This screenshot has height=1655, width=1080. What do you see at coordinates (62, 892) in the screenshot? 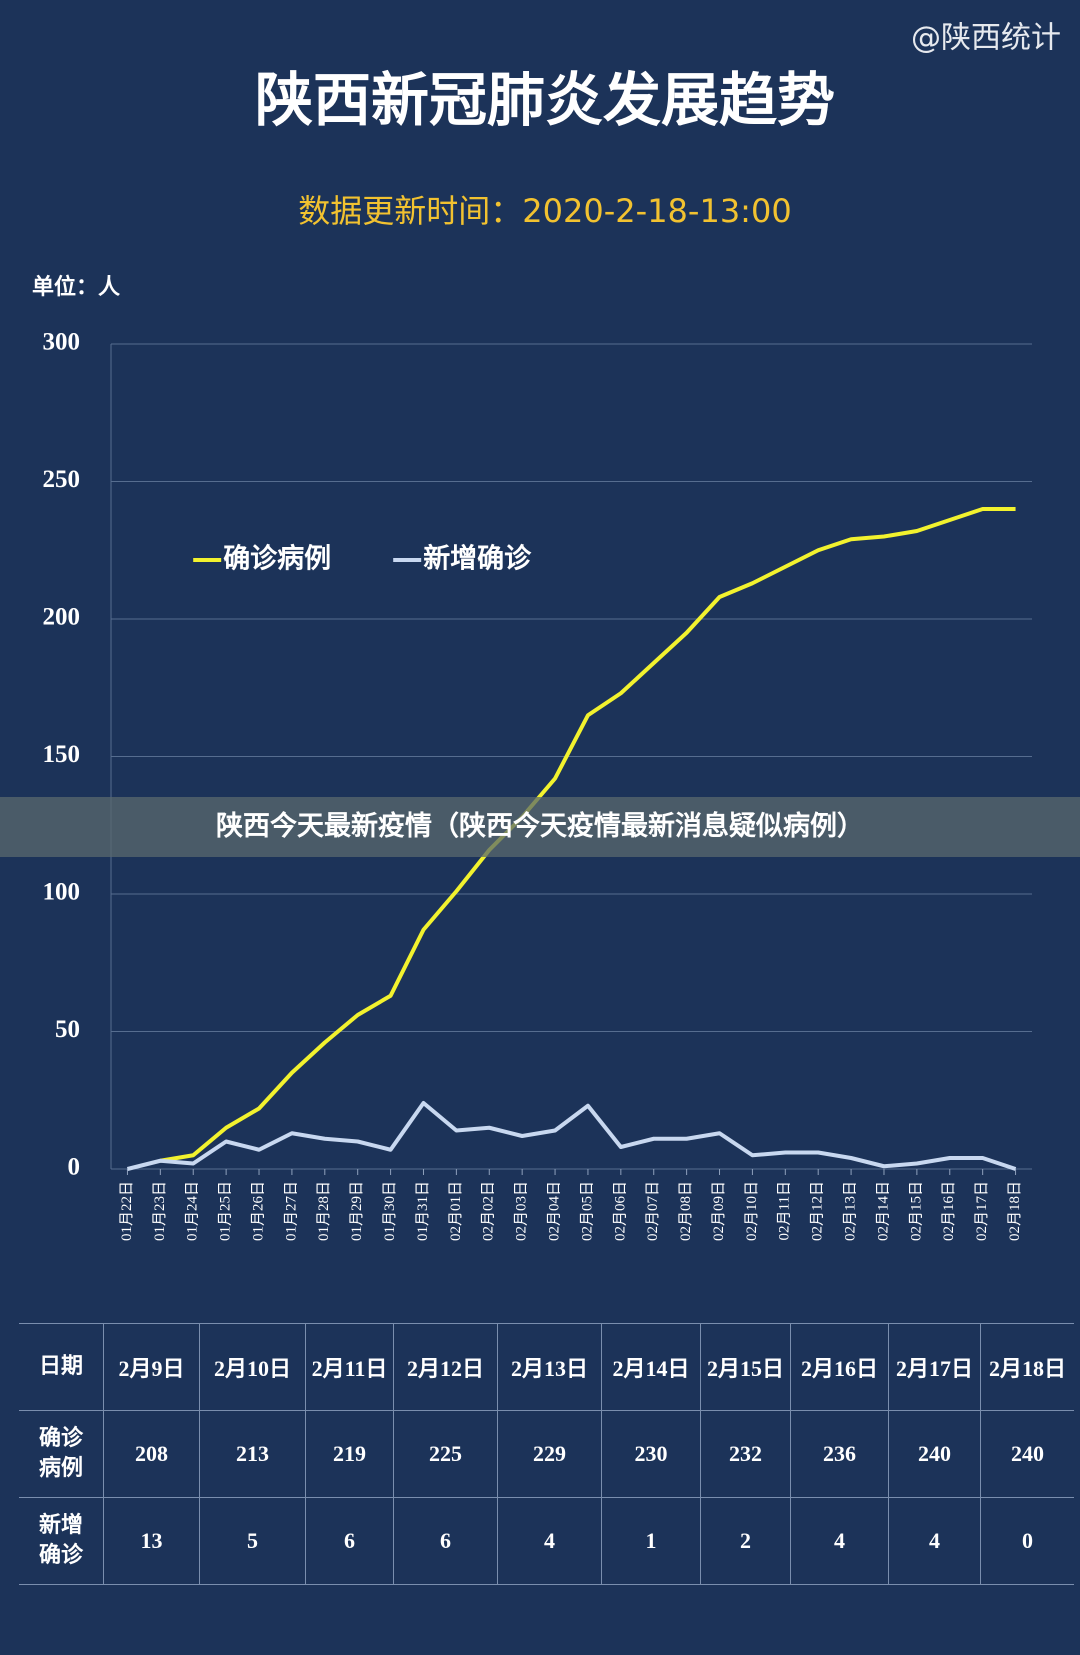
I see `y-tick-label: 100` at bounding box center [62, 892].